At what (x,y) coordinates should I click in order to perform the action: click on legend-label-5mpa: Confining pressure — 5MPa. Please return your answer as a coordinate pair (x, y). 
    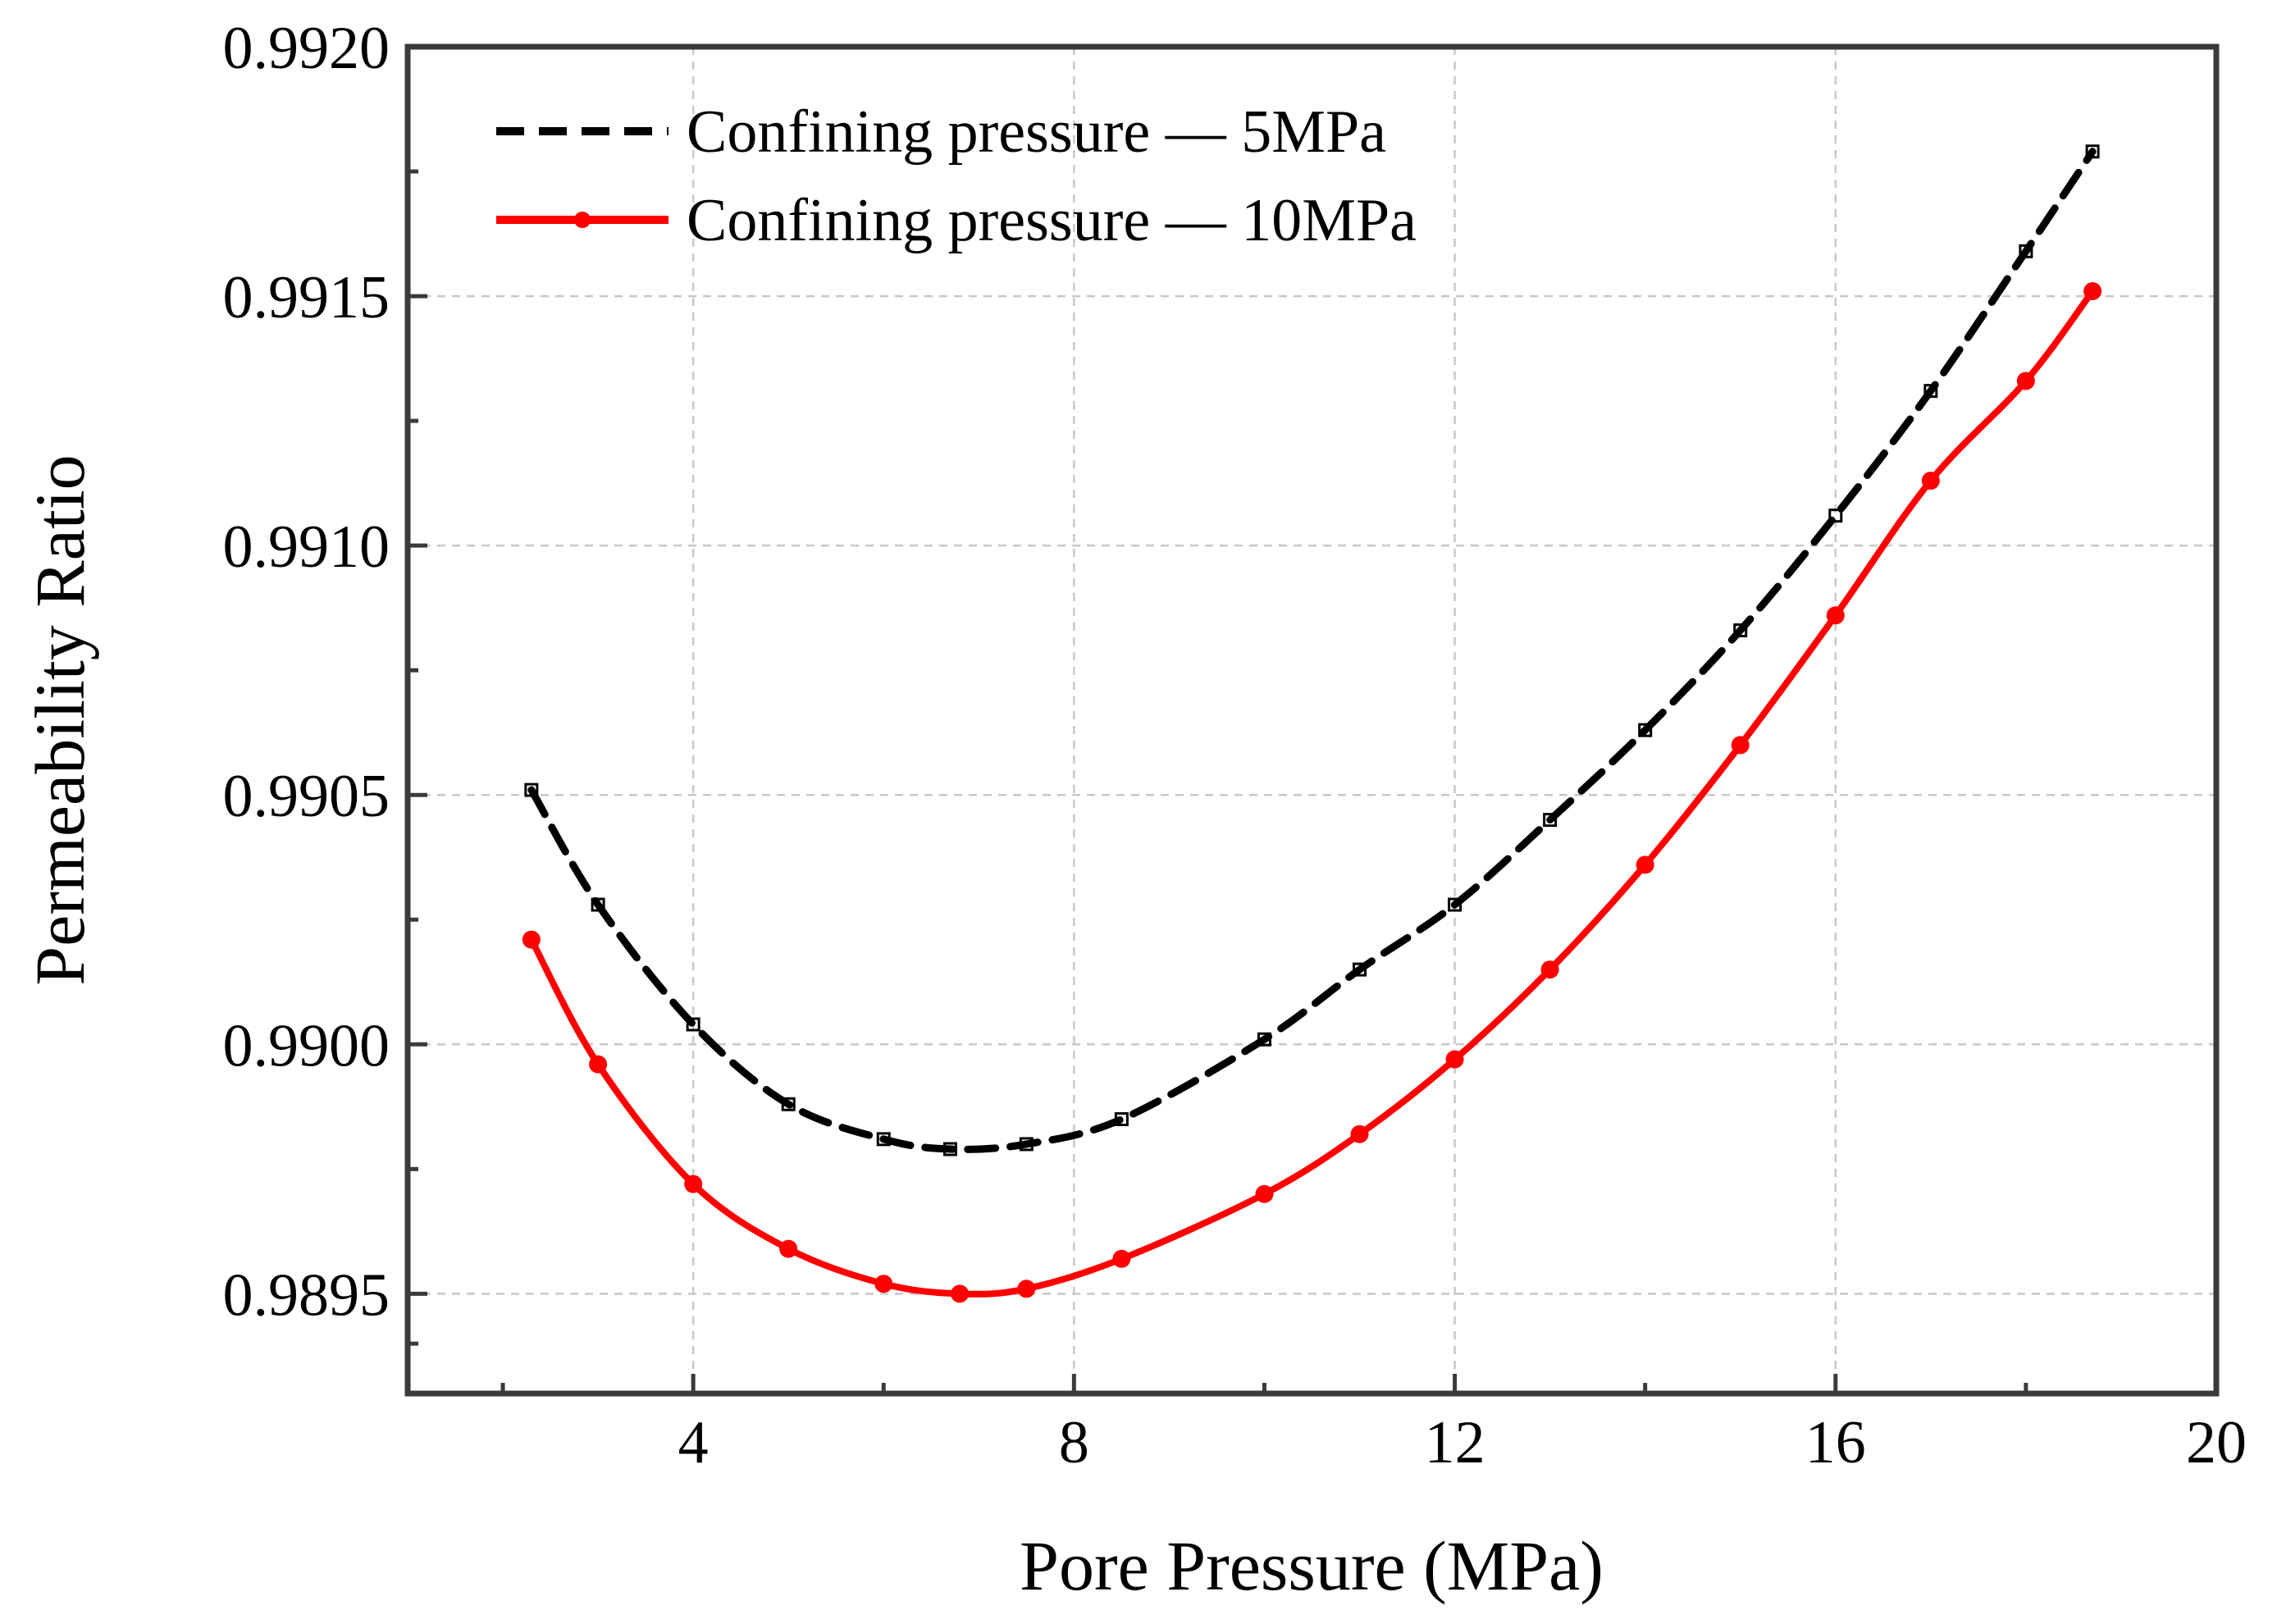
    Looking at the image, I should click on (1036, 132).